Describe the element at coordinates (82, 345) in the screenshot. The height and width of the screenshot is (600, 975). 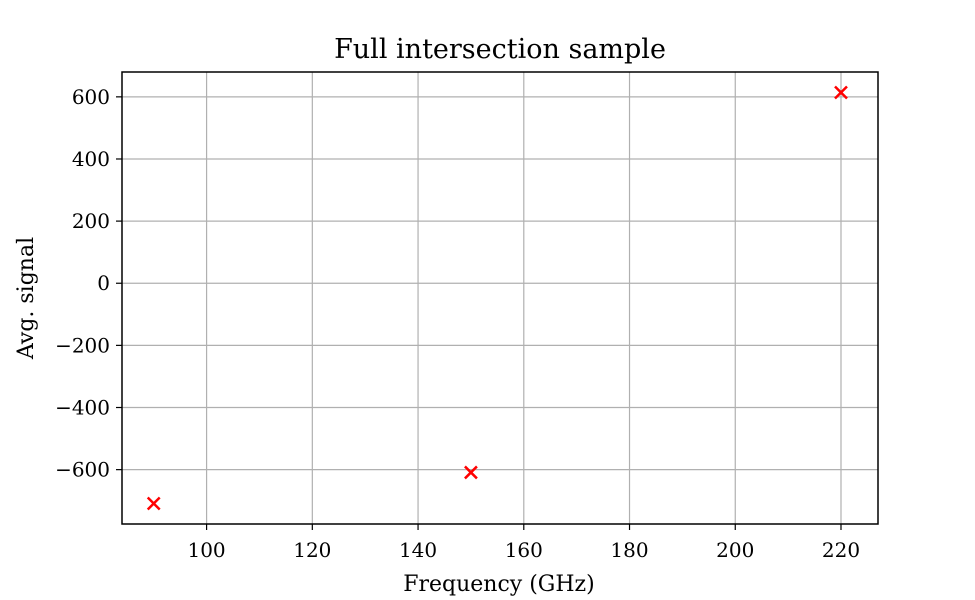
I see `y-tick-label: −200` at that location.